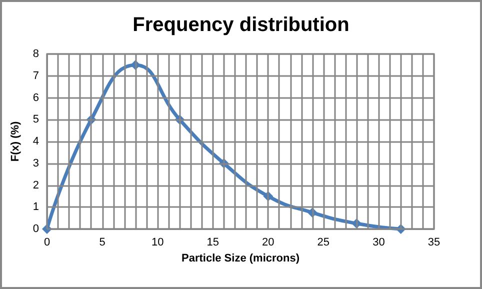 The height and width of the screenshot is (289, 482). I want to click on y-axis-title: F(x) (%), so click(16, 141).